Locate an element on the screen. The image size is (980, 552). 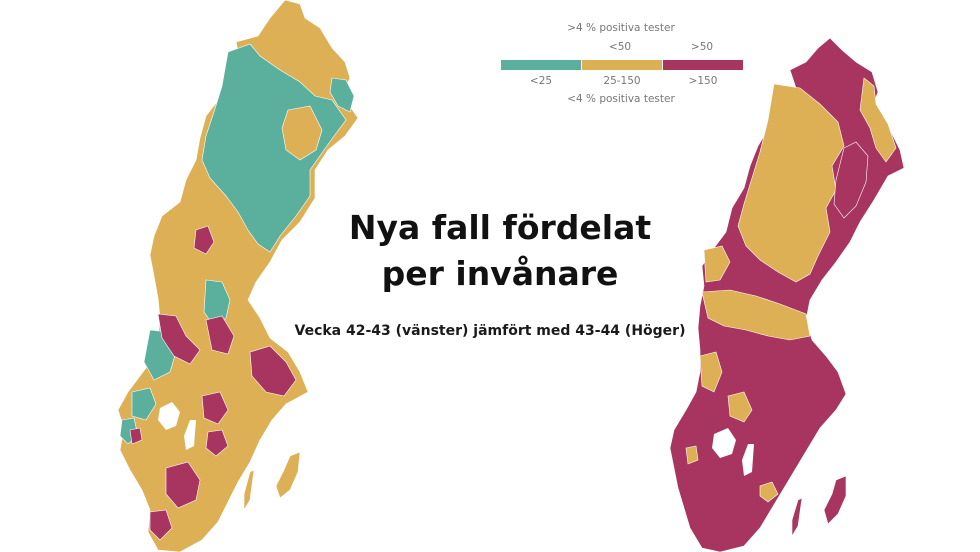
legend-top-label-low: <50 is located at coordinates (620, 47).